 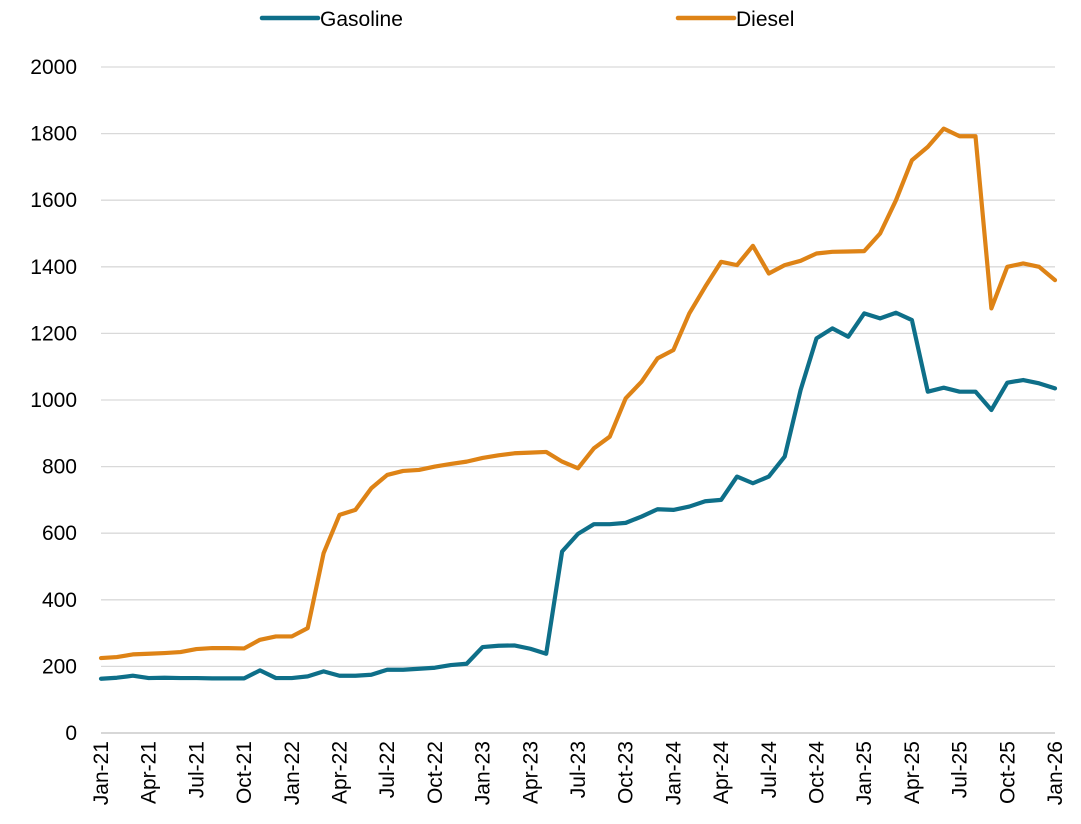 I want to click on x-tick-label: Jan-26, so click(x=1055, y=773).